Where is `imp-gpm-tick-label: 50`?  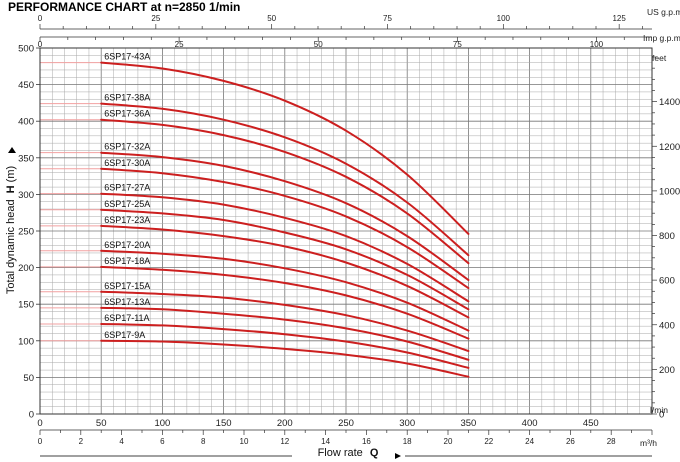 imp-gpm-tick-label: 50 is located at coordinates (318, 44).